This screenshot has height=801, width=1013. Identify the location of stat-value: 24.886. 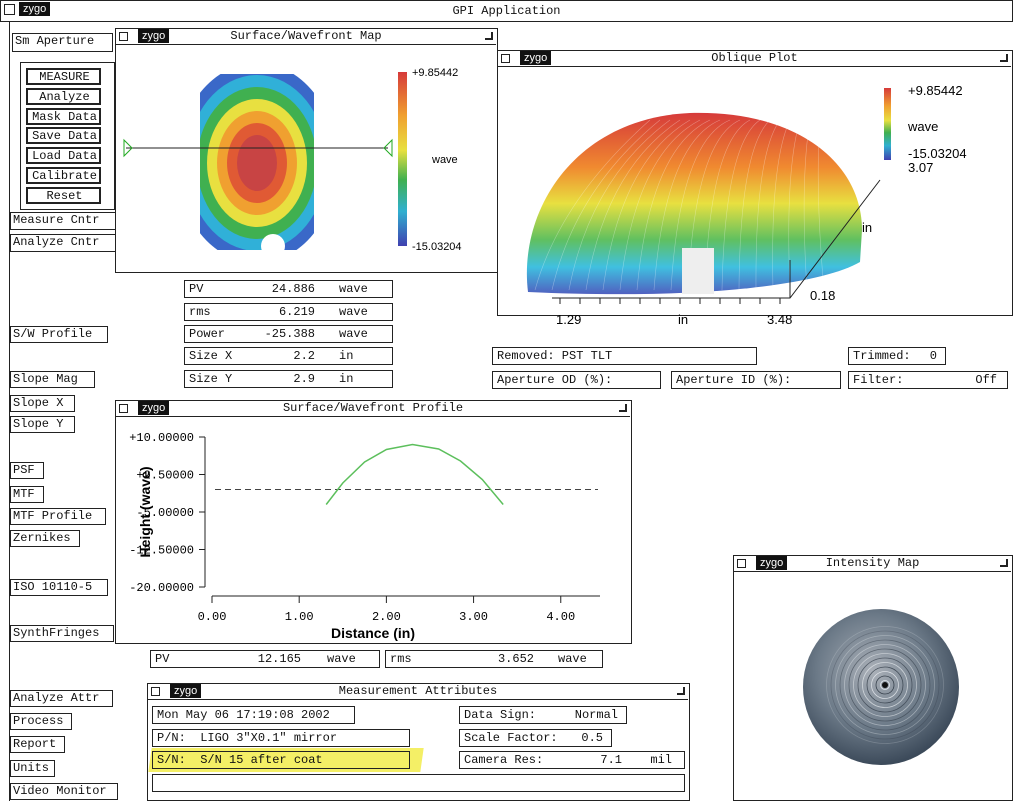
(293, 289).